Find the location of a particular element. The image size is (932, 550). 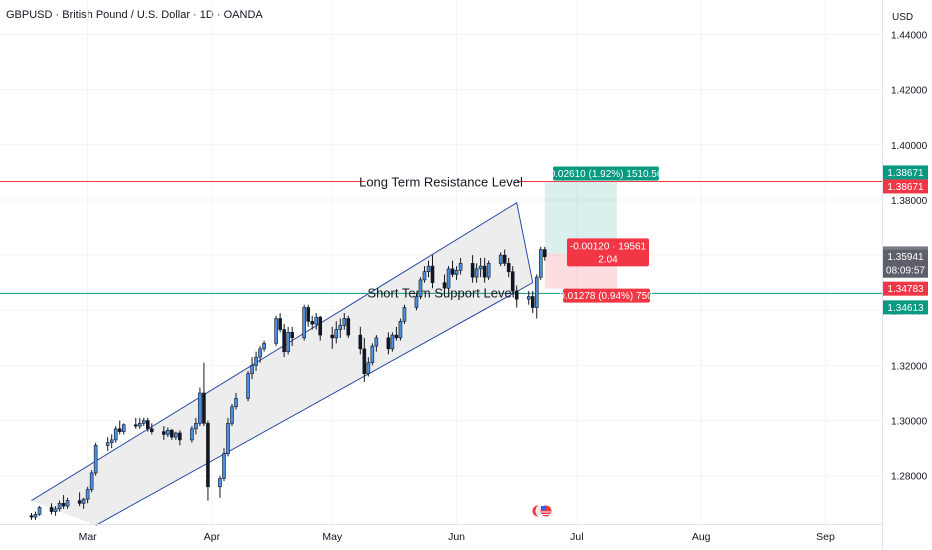

price-tag: 1.34613 is located at coordinates (905, 307).